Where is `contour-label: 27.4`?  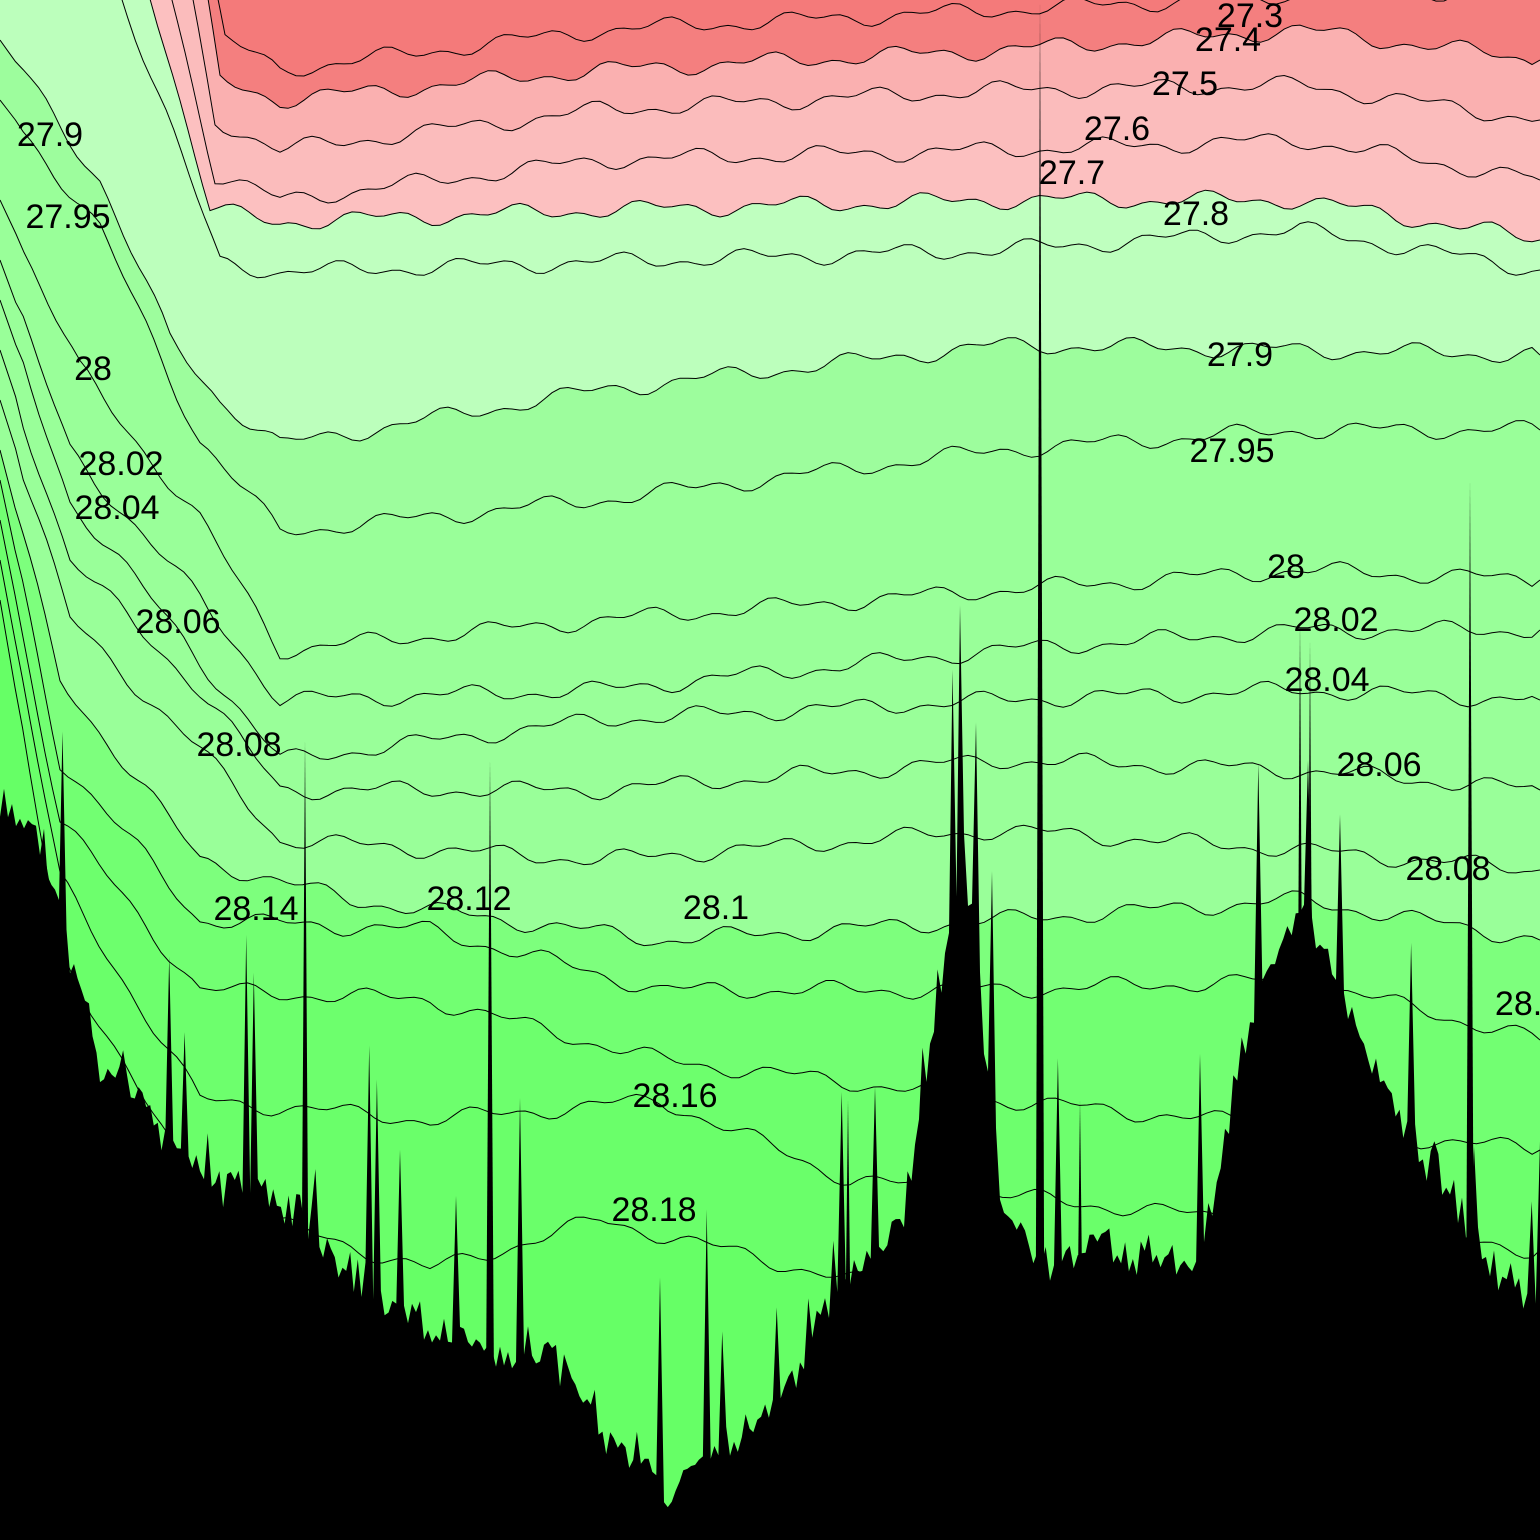 contour-label: 27.4 is located at coordinates (1228, 40).